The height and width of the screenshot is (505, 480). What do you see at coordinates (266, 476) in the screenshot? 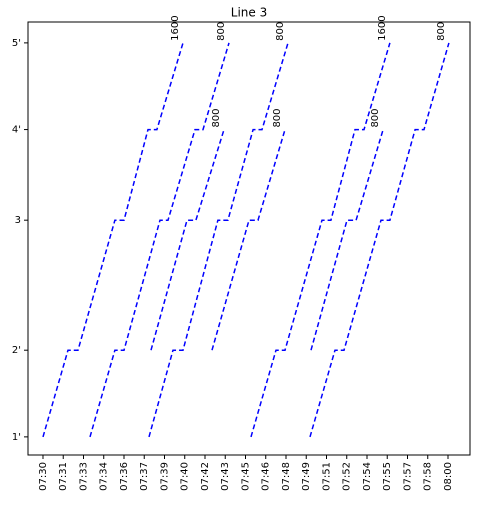
I see `x-tick-label: 07:46` at bounding box center [266, 476].